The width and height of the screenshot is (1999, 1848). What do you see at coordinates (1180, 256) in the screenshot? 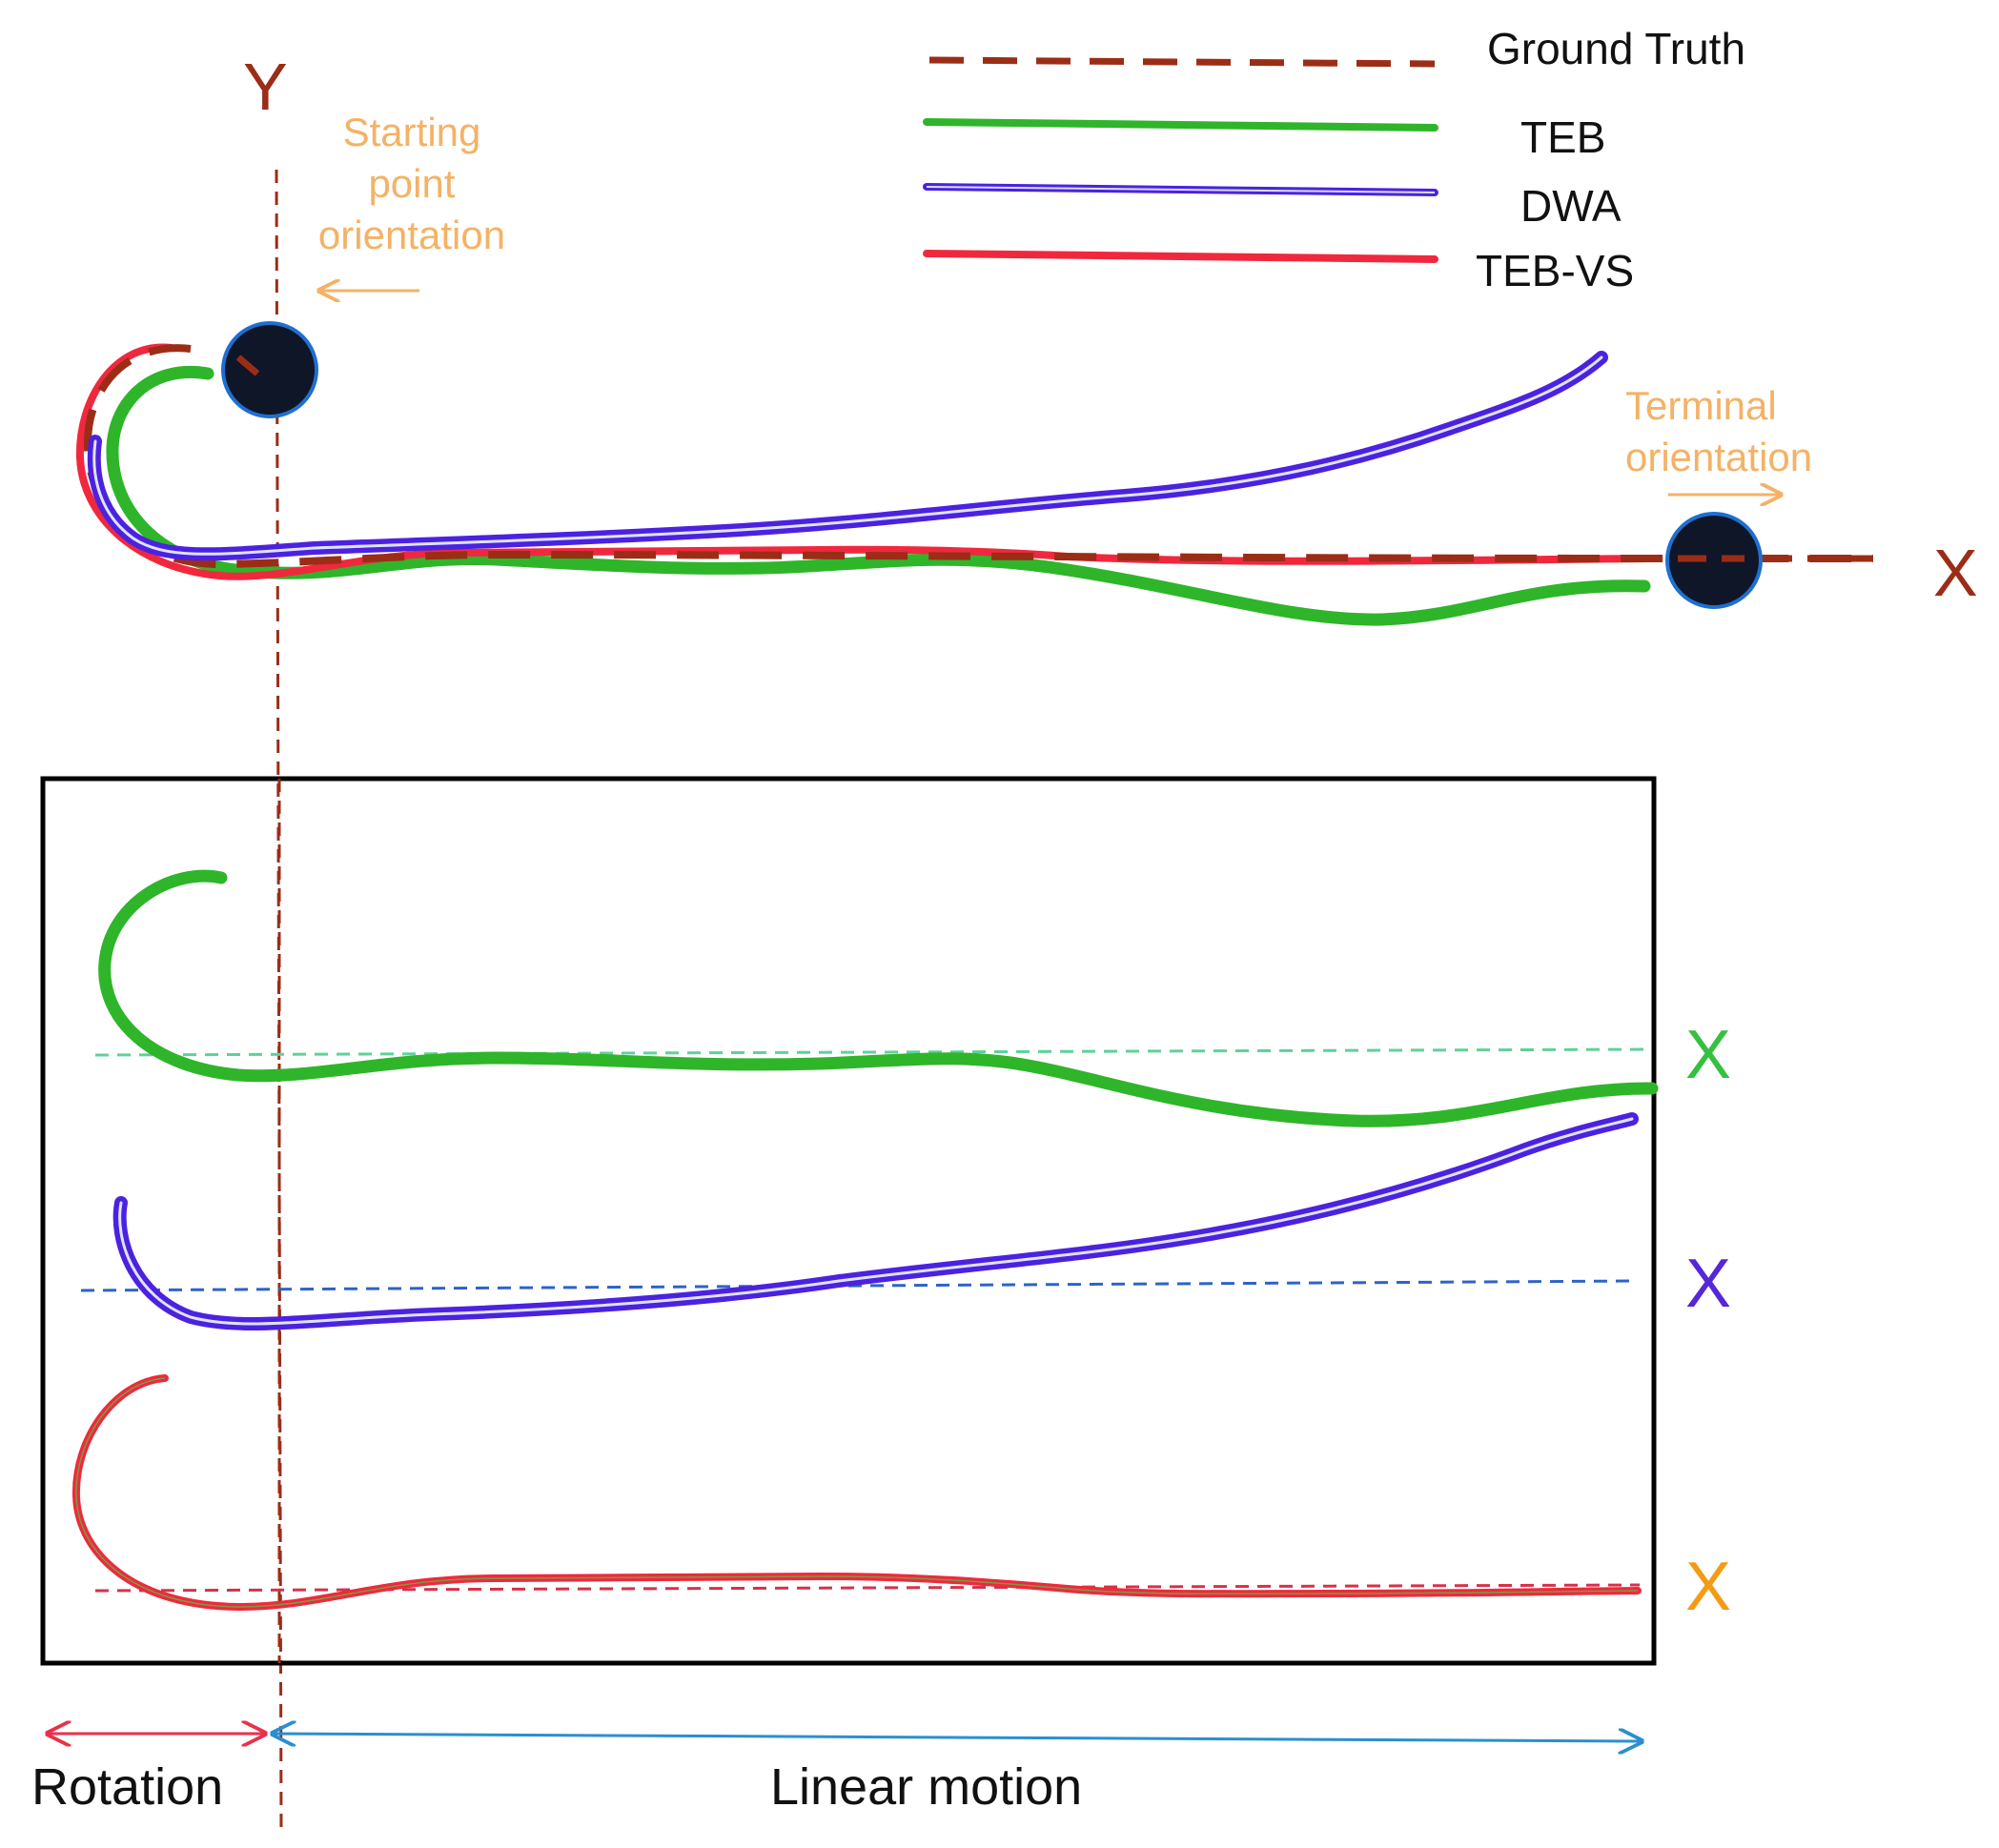
I see `legend-teb-vs-line` at bounding box center [1180, 256].